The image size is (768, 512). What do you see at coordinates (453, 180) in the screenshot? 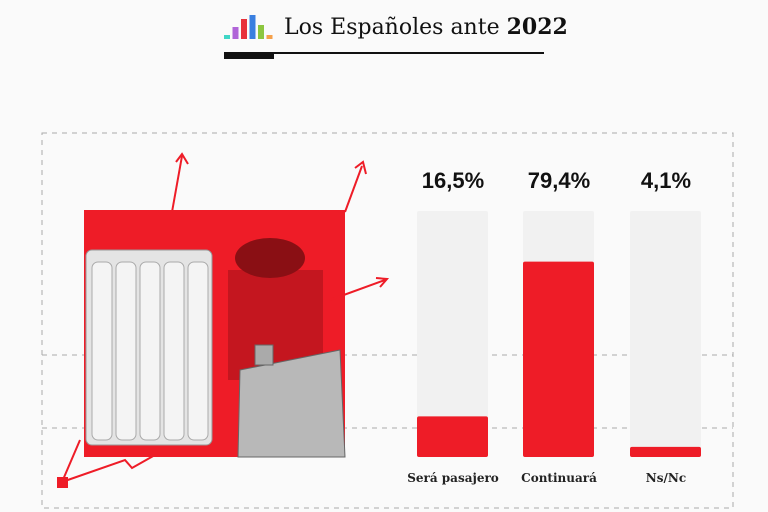
I see `value-label: 16,5%` at bounding box center [453, 180].